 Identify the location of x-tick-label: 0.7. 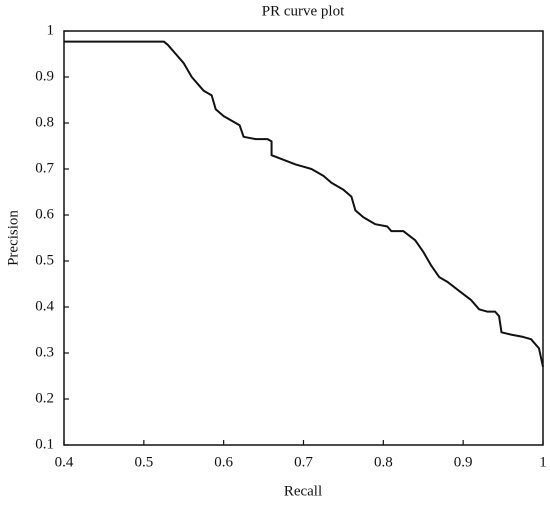
(303, 462).